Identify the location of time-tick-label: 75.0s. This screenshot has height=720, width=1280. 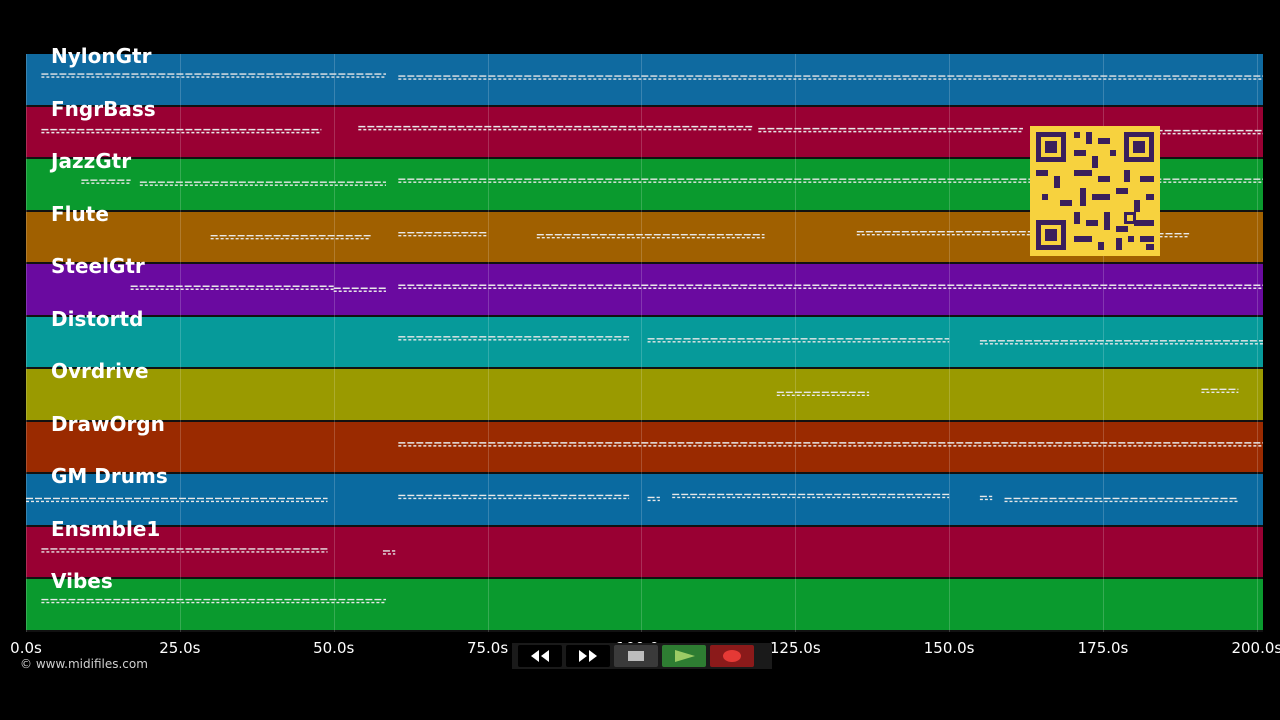
(487, 648).